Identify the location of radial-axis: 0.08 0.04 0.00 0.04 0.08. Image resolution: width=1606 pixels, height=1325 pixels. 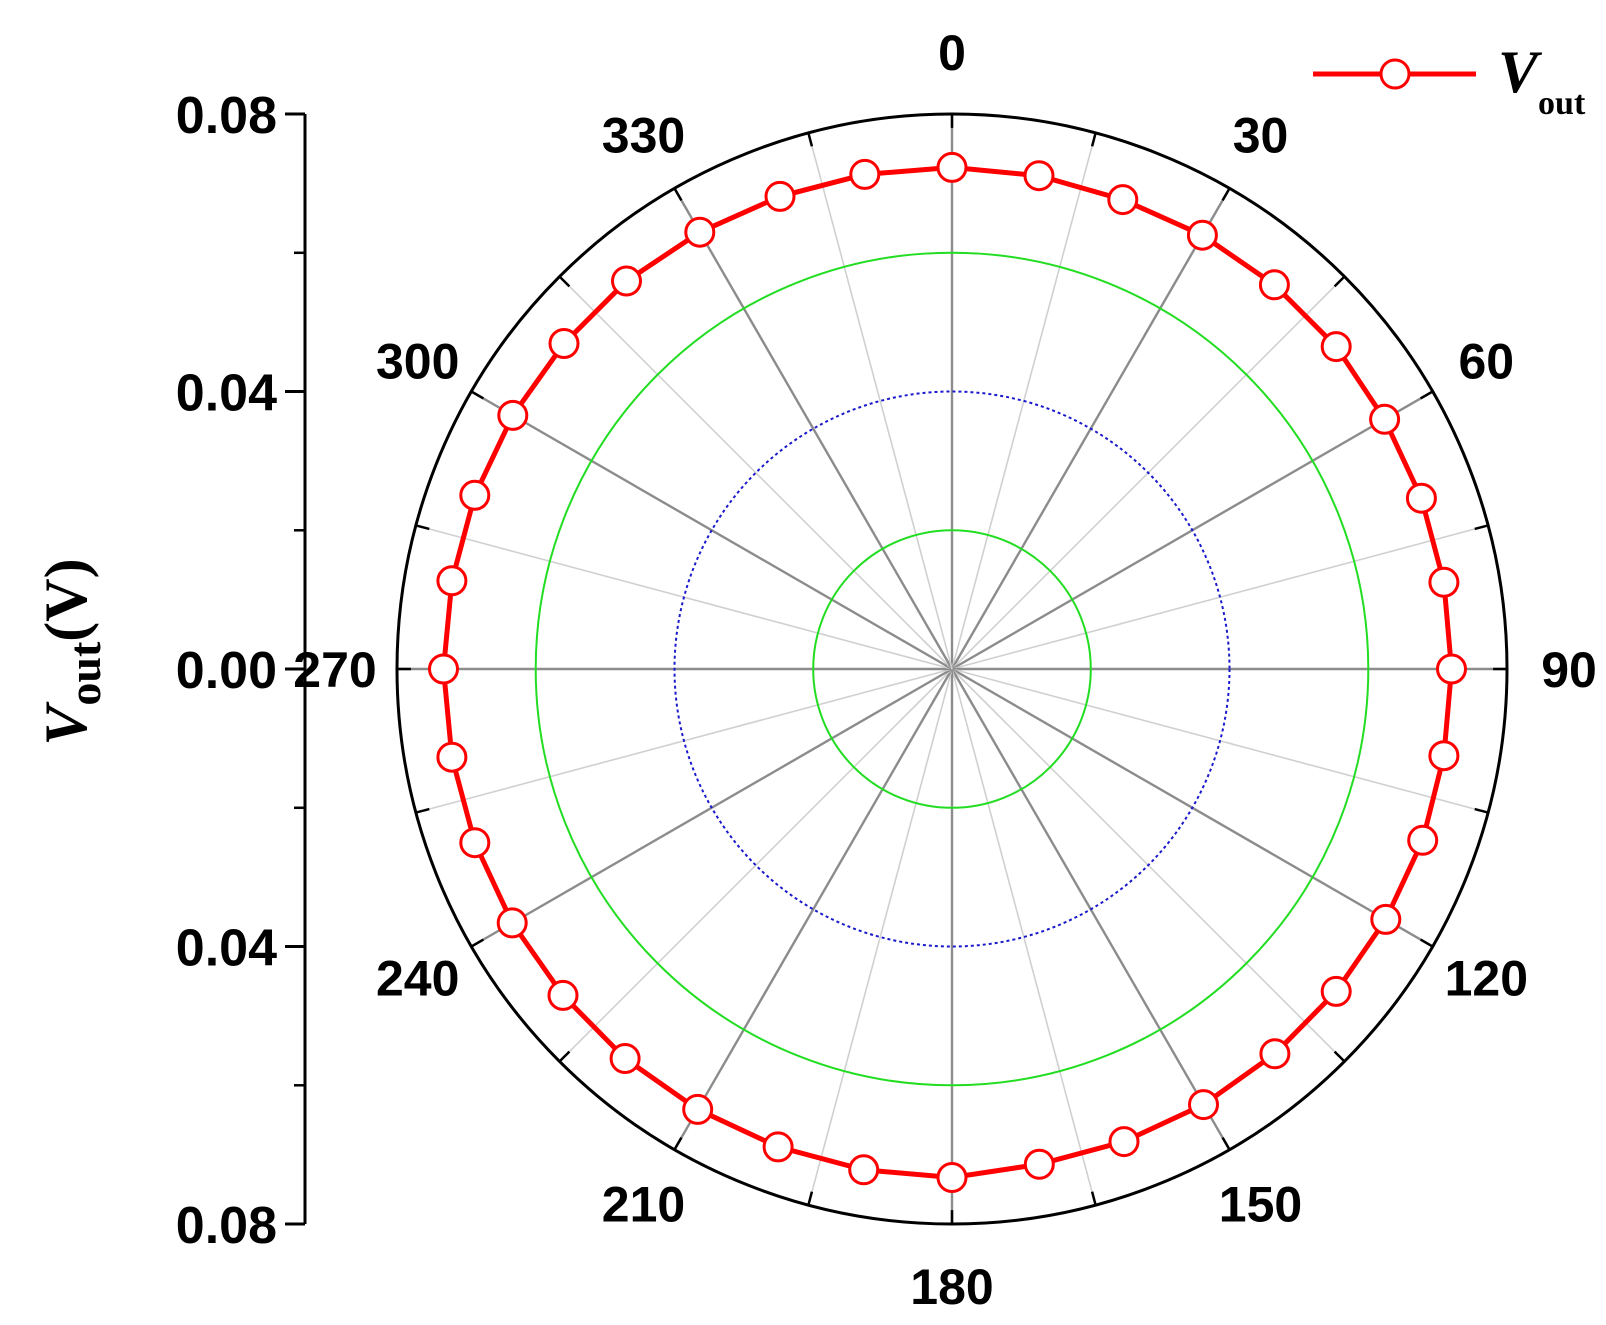
(241, 671).